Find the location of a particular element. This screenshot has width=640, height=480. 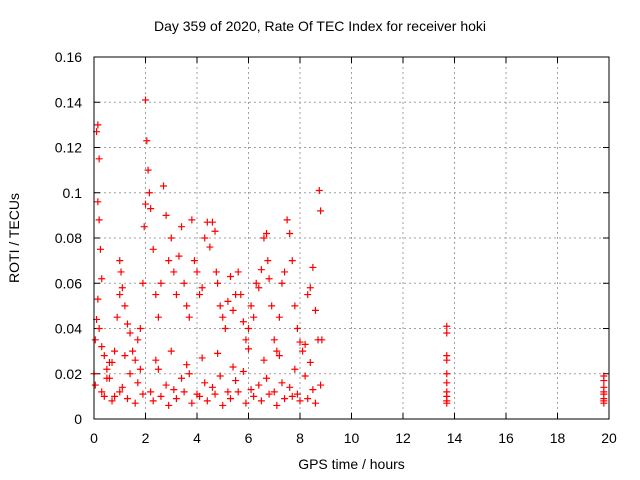

y-tick-label: 0.02 is located at coordinates (68, 374).